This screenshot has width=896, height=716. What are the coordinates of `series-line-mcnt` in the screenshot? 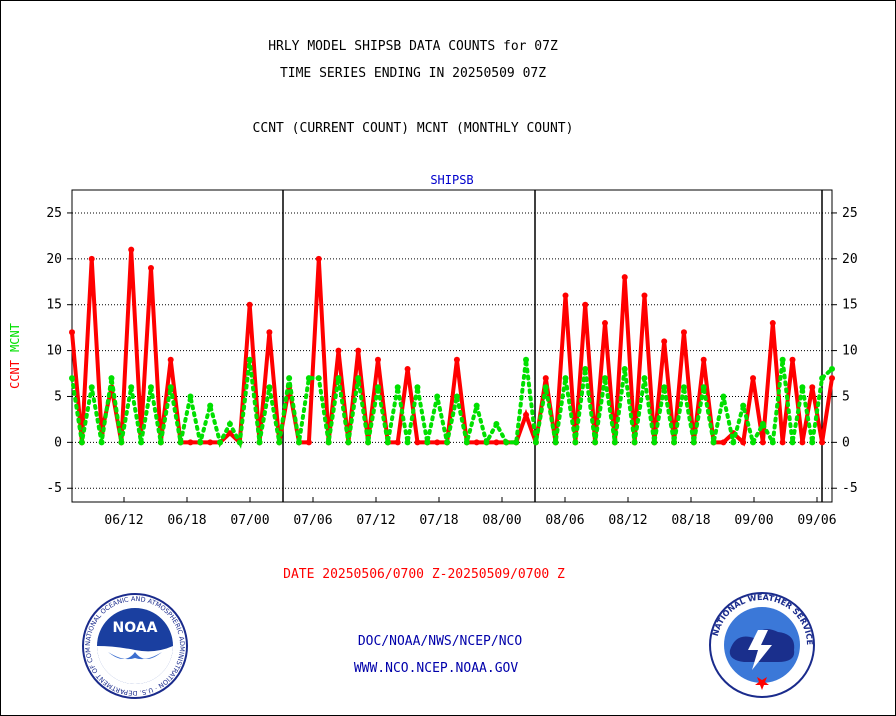 It's located at (452, 404).